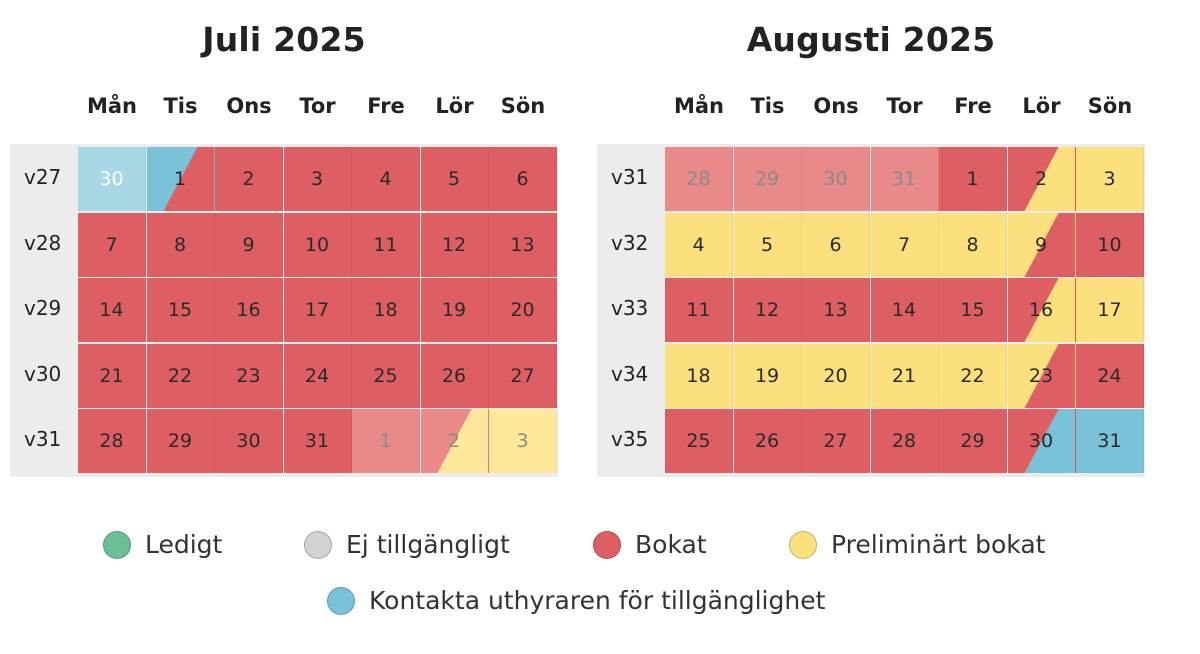  I want to click on day-number: 5, so click(767, 244).